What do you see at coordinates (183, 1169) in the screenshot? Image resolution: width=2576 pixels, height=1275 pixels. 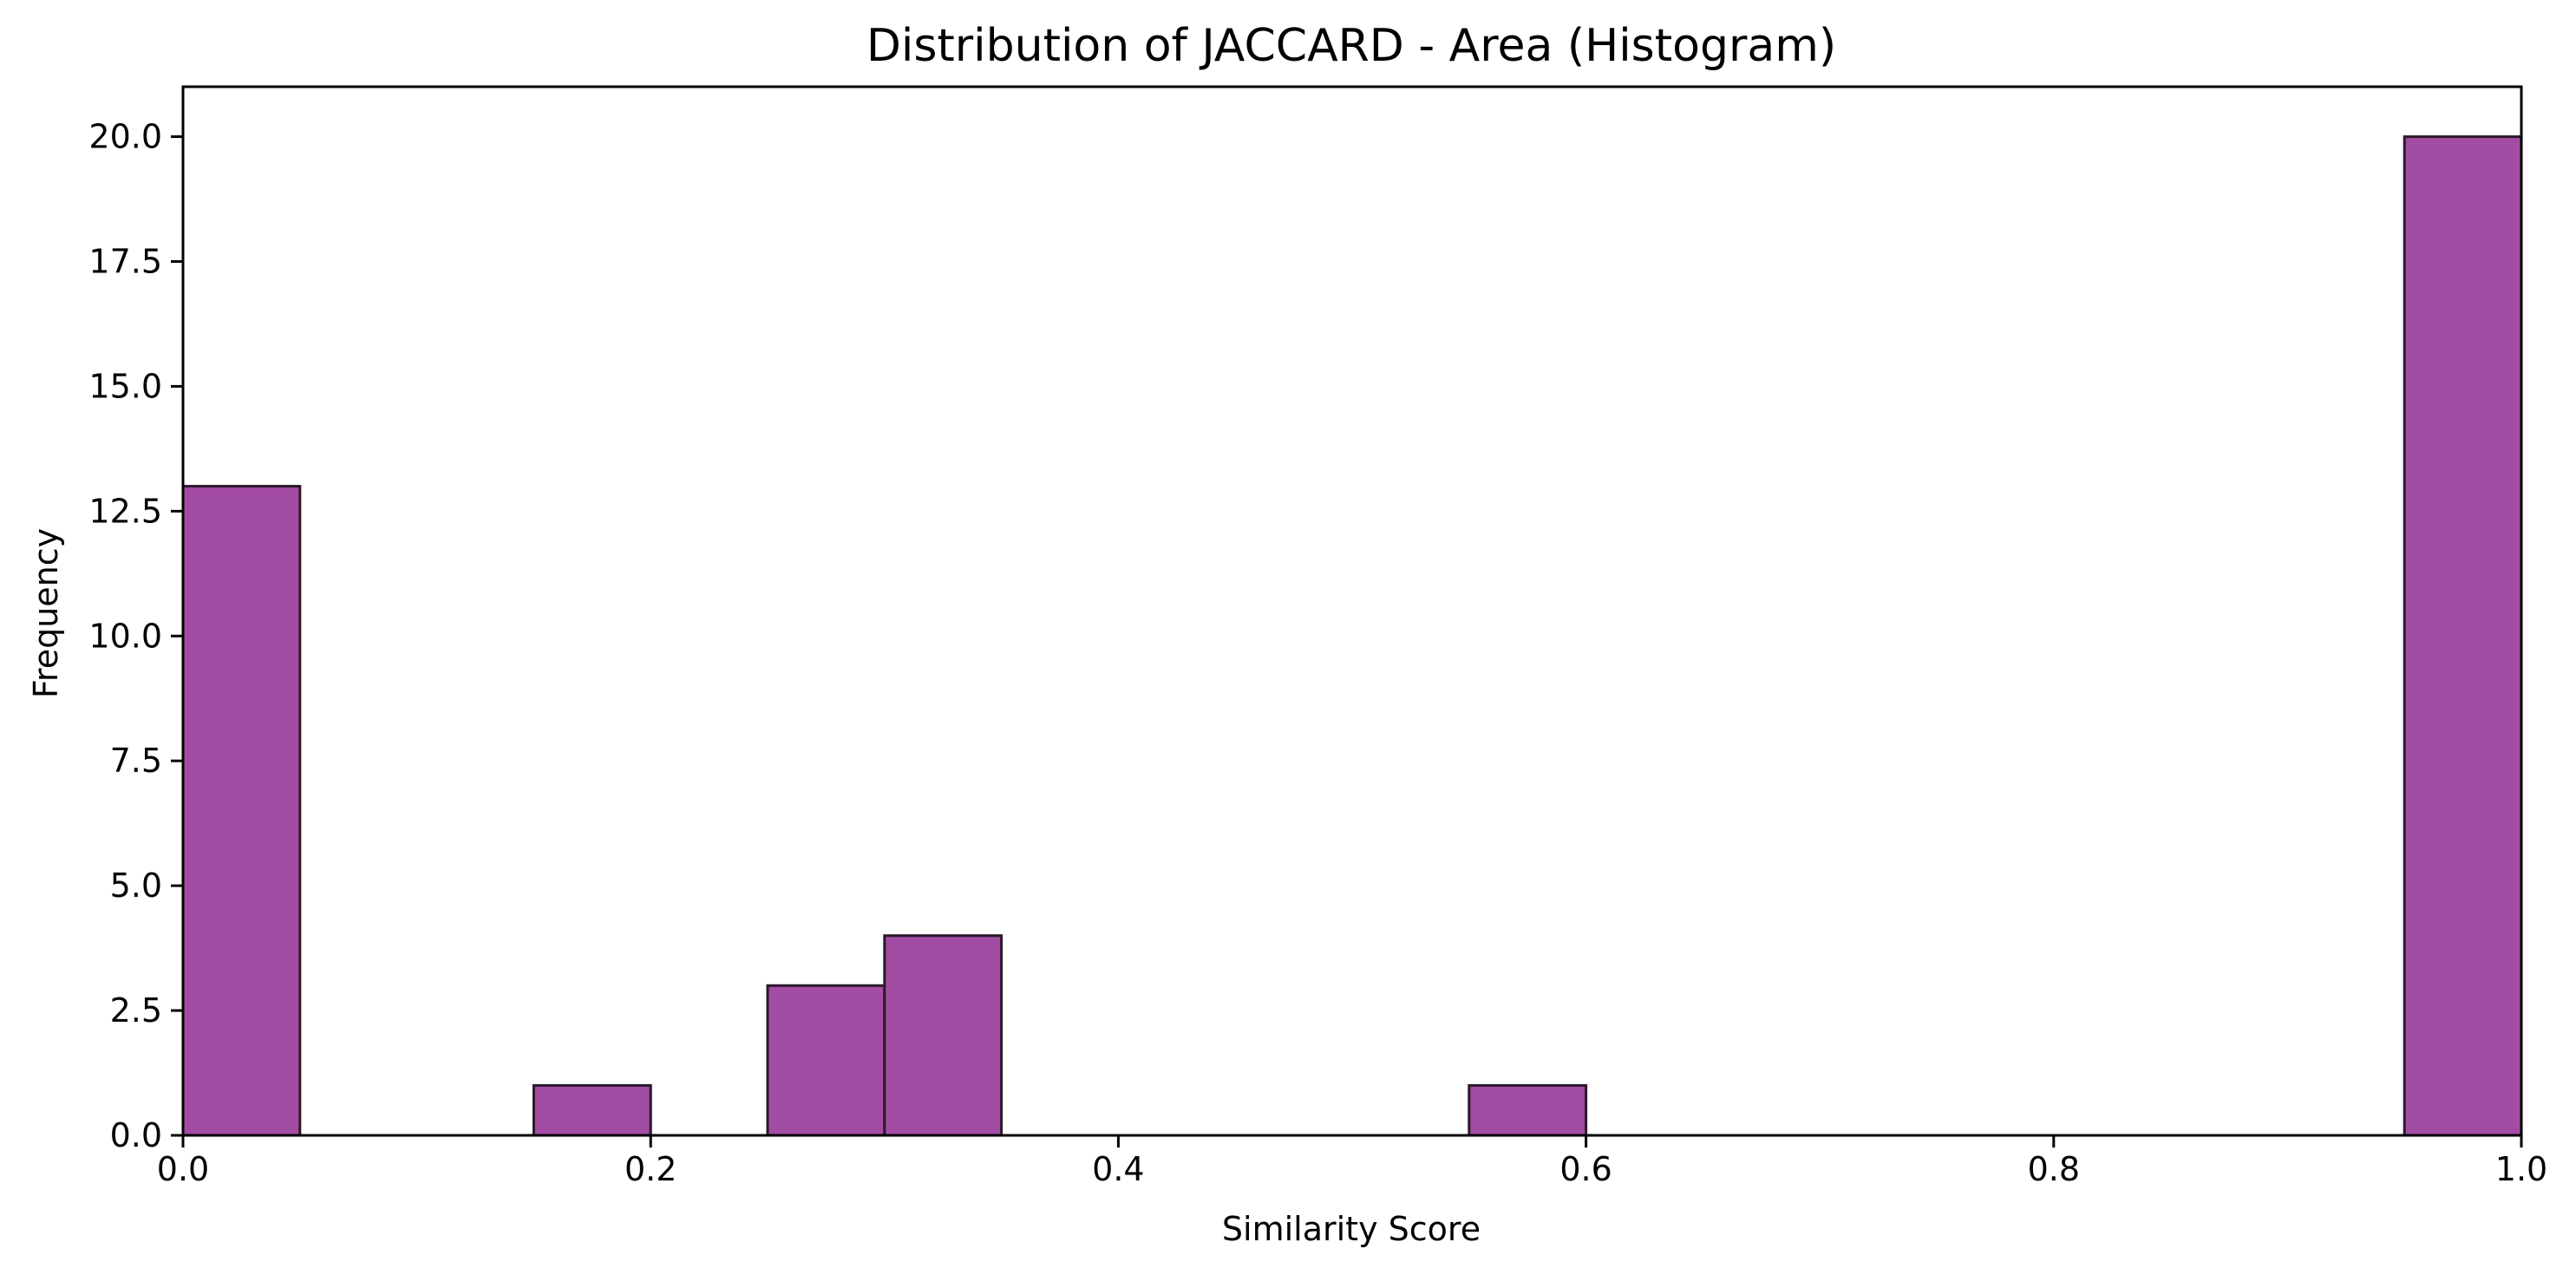 I see `x-tick-label-0: 0.0` at bounding box center [183, 1169].